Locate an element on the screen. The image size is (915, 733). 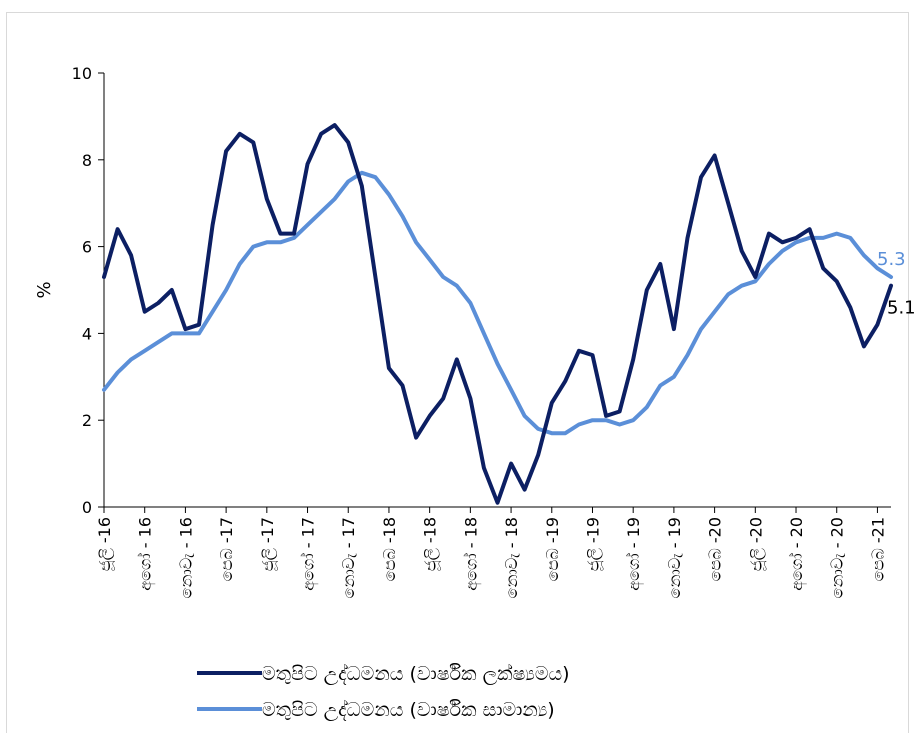
x-tick-label: පෙබ -21 is located at coordinates (877, 549).